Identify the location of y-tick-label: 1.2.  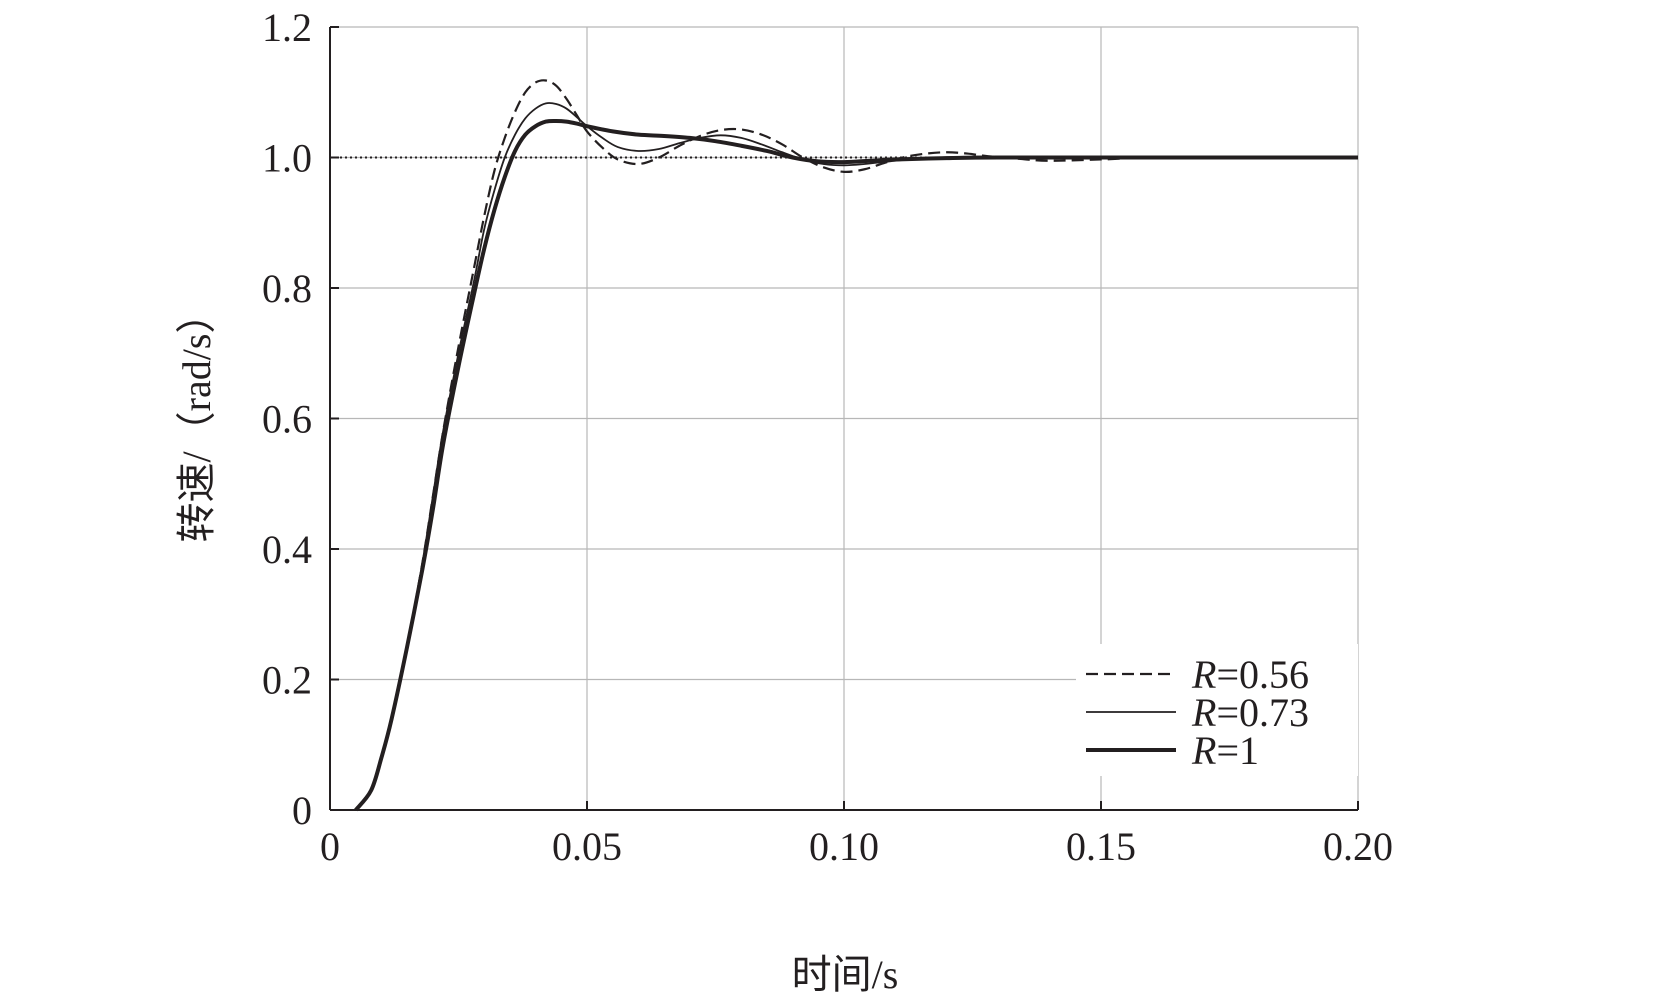
(287, 27).